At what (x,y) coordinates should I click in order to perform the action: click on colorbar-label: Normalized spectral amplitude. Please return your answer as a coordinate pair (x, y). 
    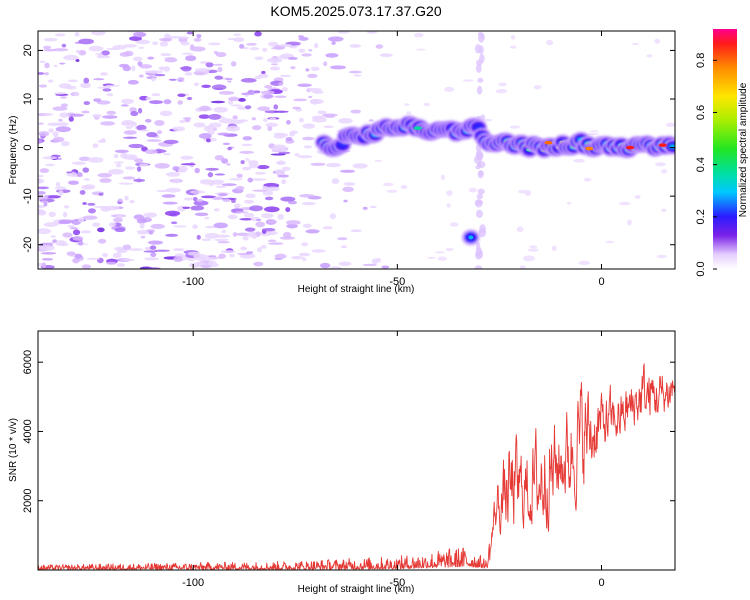
    Looking at the image, I should click on (743, 149).